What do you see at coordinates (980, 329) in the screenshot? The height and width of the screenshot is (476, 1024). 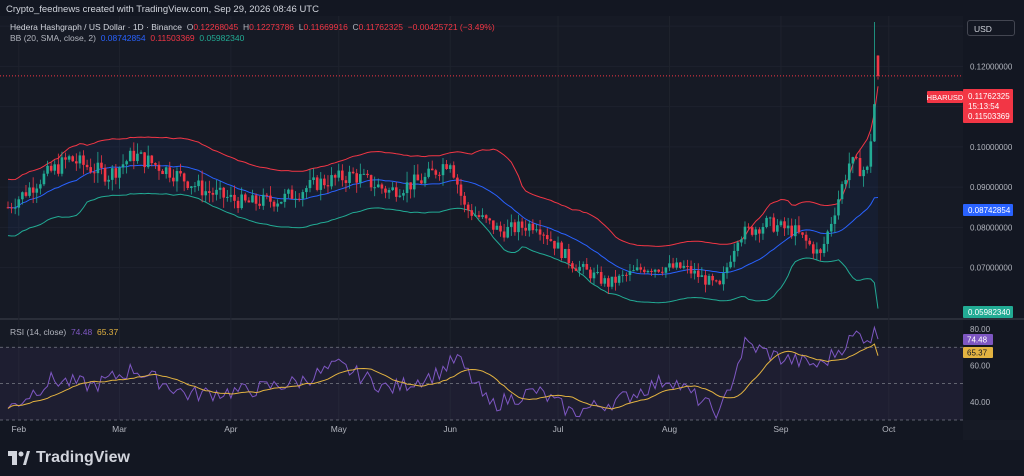 I see `rsi-tick-label: 80.00` at bounding box center [980, 329].